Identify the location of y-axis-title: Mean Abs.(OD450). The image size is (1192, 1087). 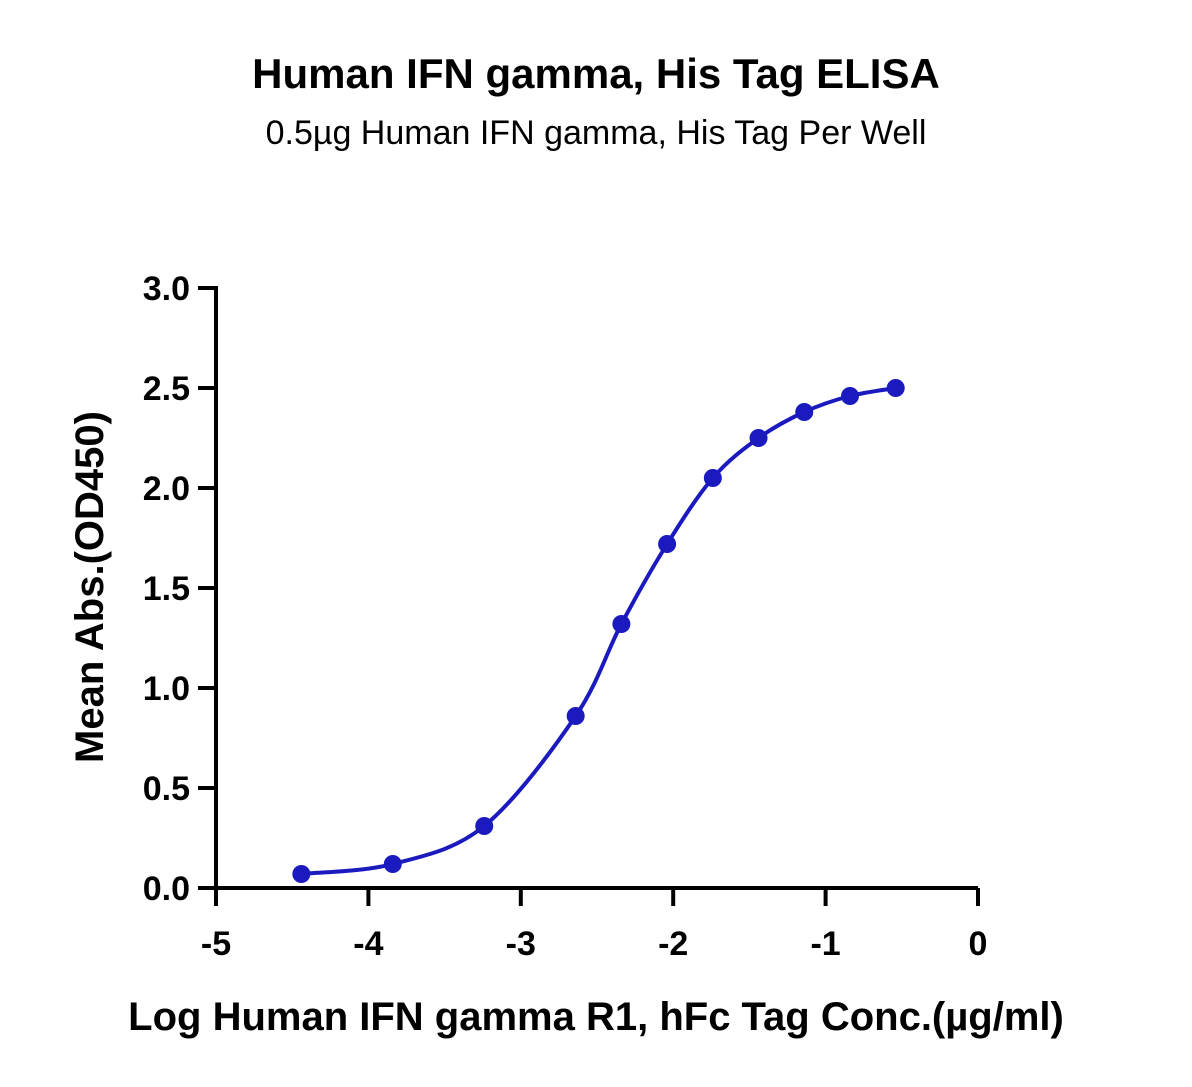
(90, 587).